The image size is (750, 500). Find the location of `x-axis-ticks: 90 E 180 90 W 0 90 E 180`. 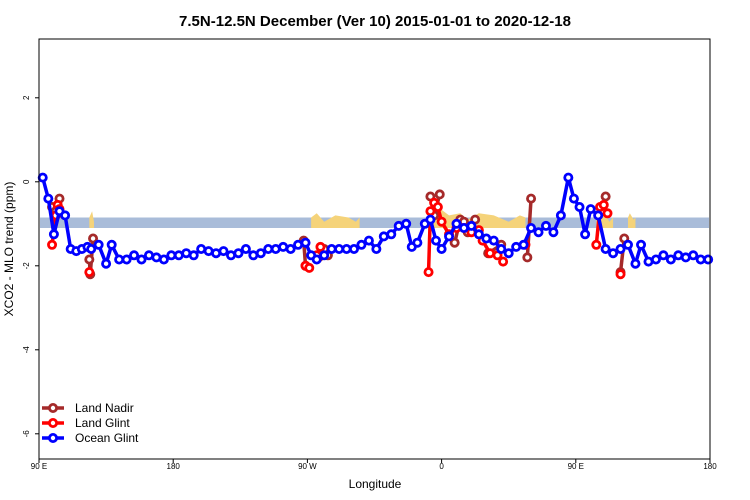

x-axis-ticks: 90 E 180 90 W 0 90 E 180 is located at coordinates (374, 465).